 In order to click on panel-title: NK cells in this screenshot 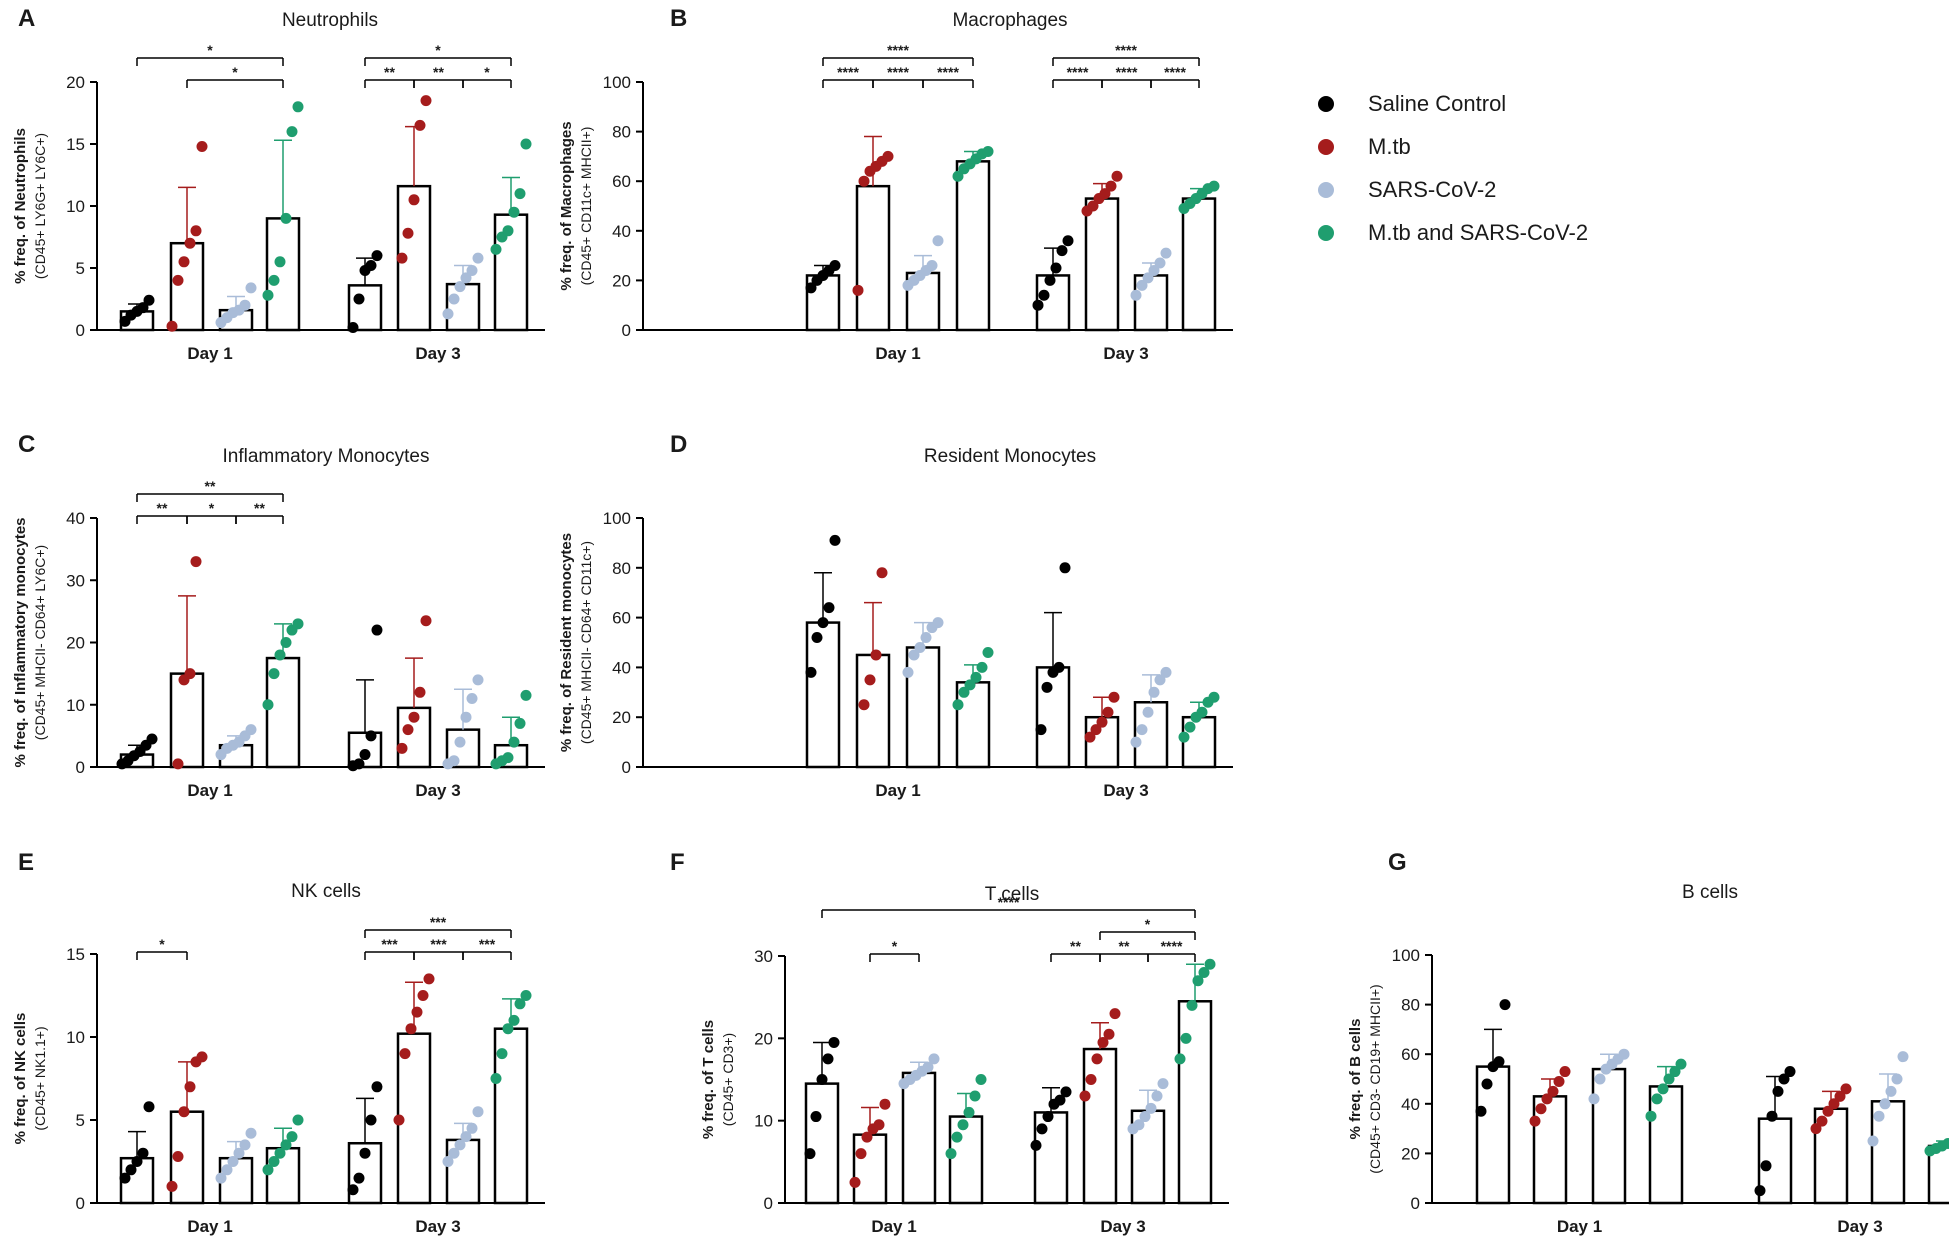, I will do `click(326, 891)`.